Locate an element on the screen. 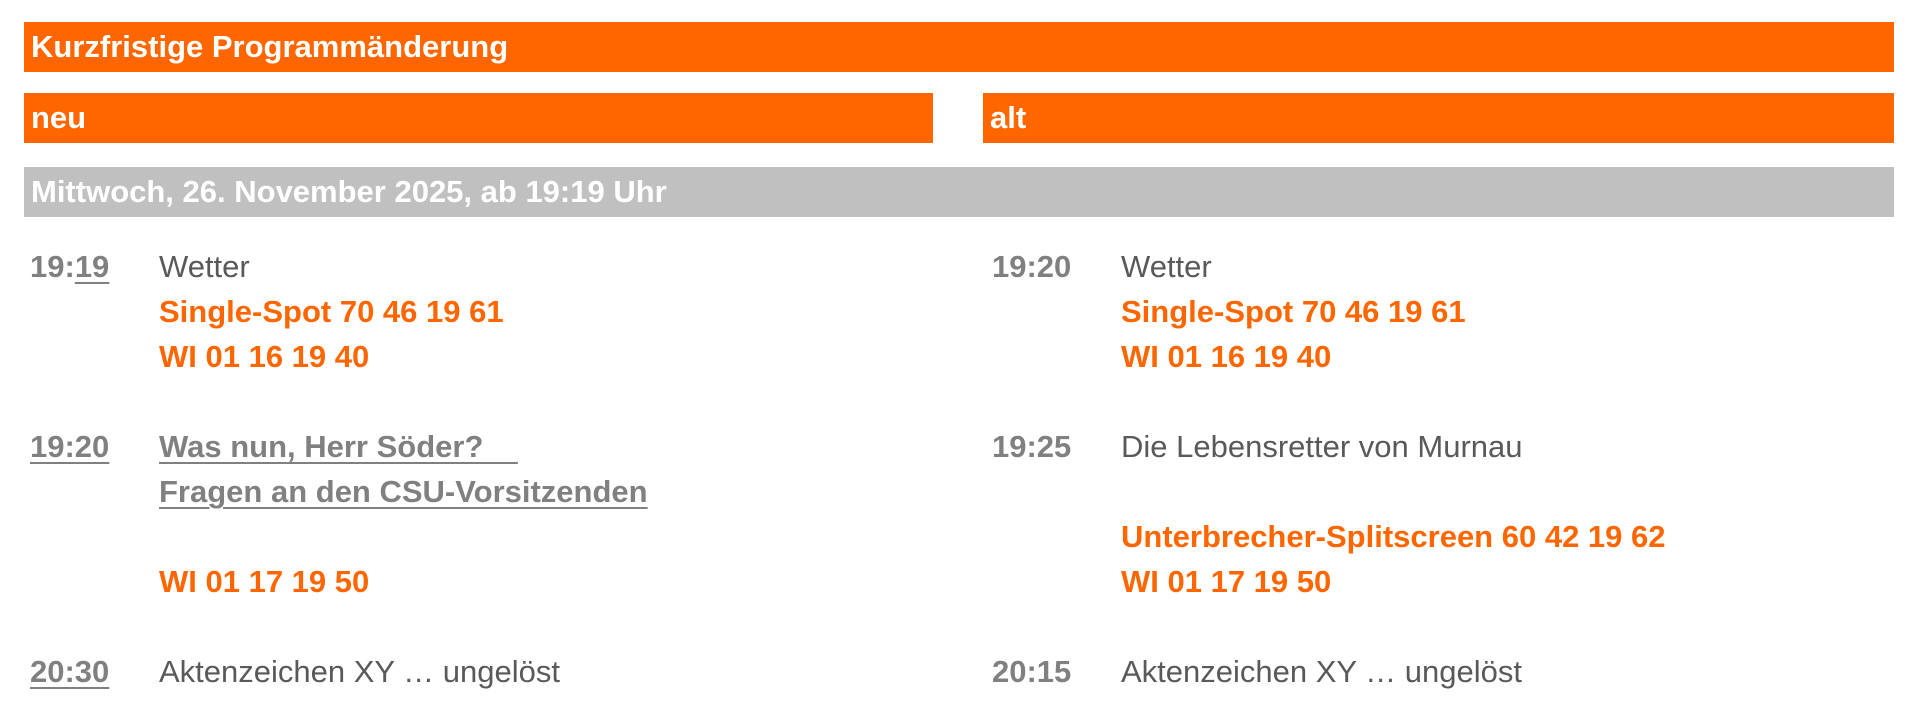 The height and width of the screenshot is (717, 1920). schedule-entry: 20:30 Aktenzeichen XY … ungelöst is located at coordinates (339, 671).